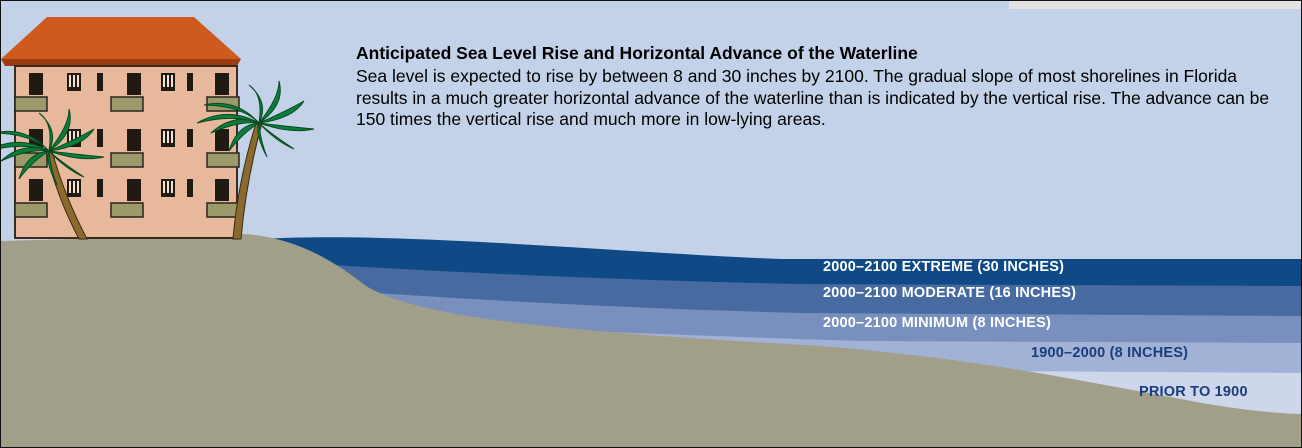 This screenshot has height=448, width=1302. I want to click on building-windows-balconies, so click(127, 145).